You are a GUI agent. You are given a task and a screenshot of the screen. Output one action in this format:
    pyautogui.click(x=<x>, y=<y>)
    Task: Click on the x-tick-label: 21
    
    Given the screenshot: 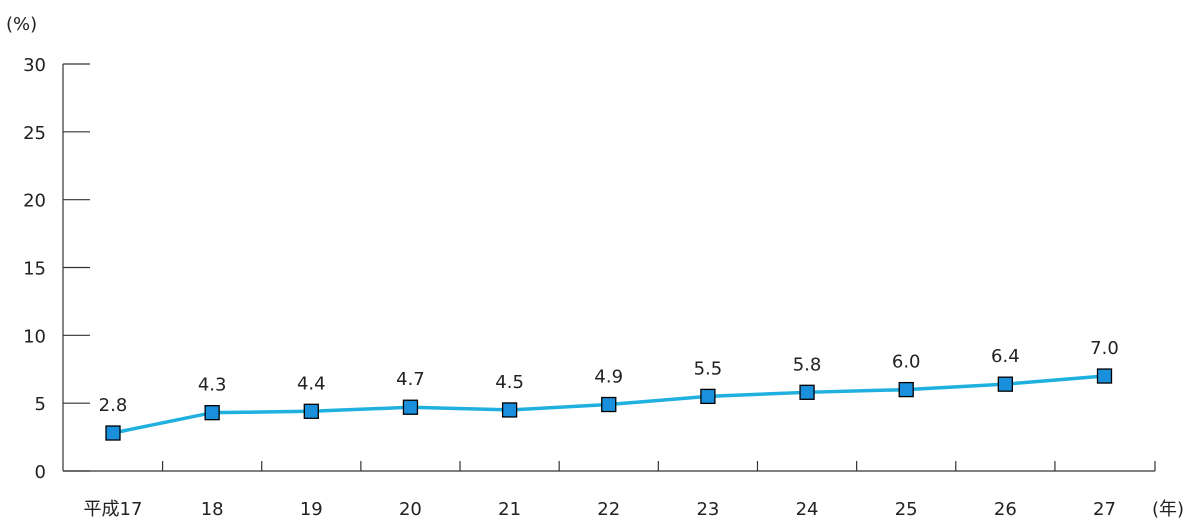 What is the action you would take?
    pyautogui.click(x=509, y=509)
    